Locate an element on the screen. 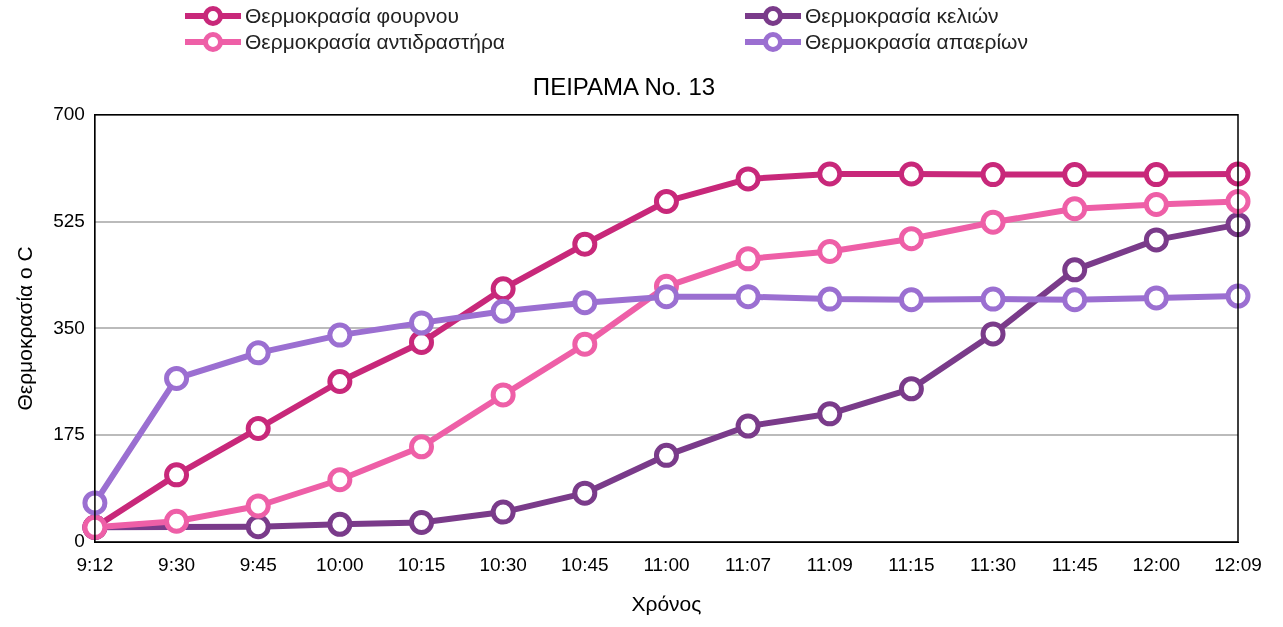  x-tick-label: 10:00 is located at coordinates (340, 564).